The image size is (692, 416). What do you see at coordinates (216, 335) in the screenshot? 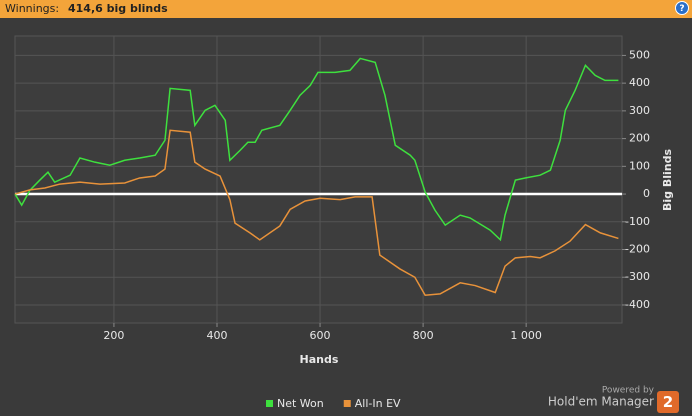
I see `x-tick-label: 400` at bounding box center [216, 335].